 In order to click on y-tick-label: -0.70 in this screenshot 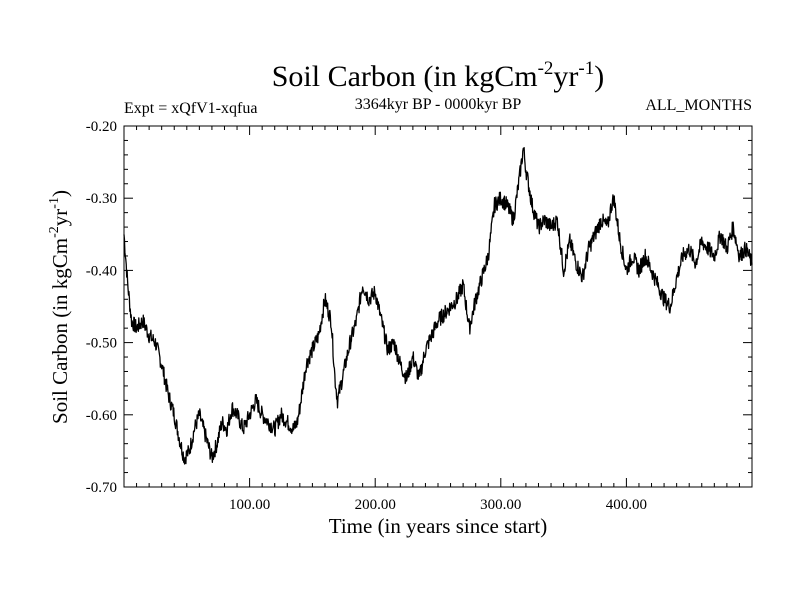, I will do `click(101, 488)`.